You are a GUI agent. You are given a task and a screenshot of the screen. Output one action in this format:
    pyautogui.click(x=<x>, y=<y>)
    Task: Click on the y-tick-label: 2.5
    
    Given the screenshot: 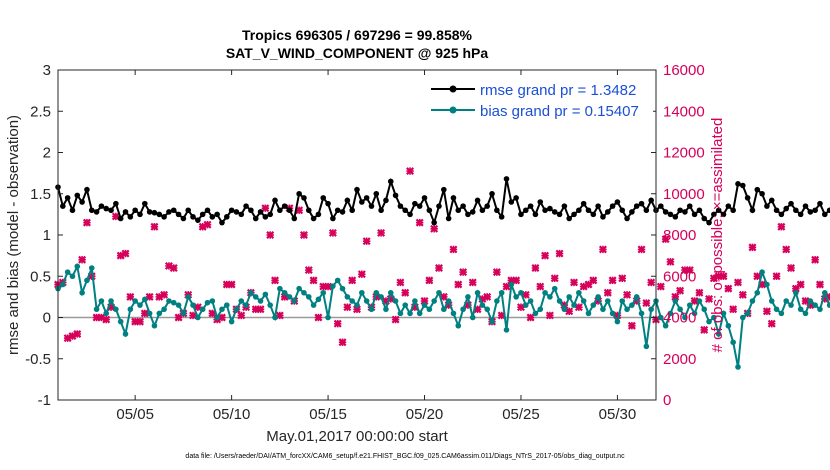 What is the action you would take?
    pyautogui.click(x=40, y=111)
    